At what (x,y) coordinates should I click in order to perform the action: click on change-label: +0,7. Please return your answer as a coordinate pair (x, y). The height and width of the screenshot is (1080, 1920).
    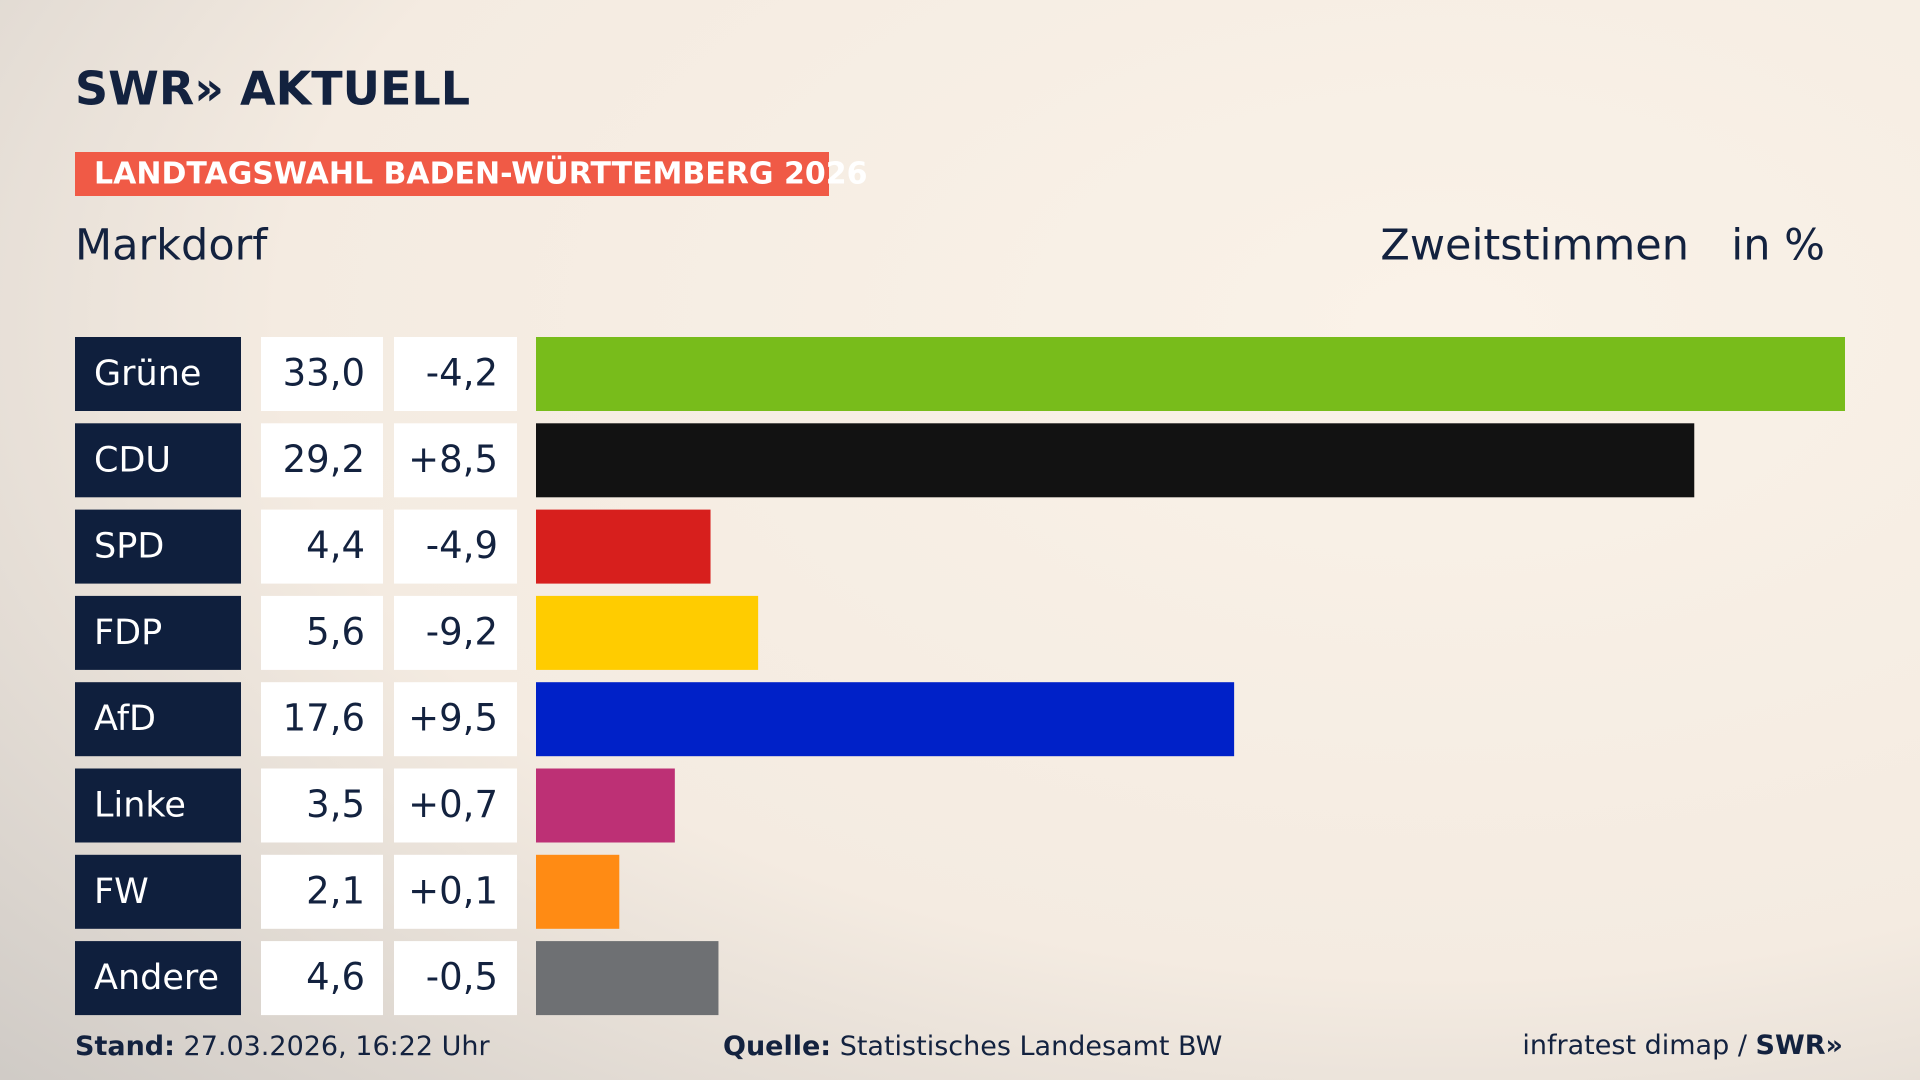
    Looking at the image, I should click on (453, 804).